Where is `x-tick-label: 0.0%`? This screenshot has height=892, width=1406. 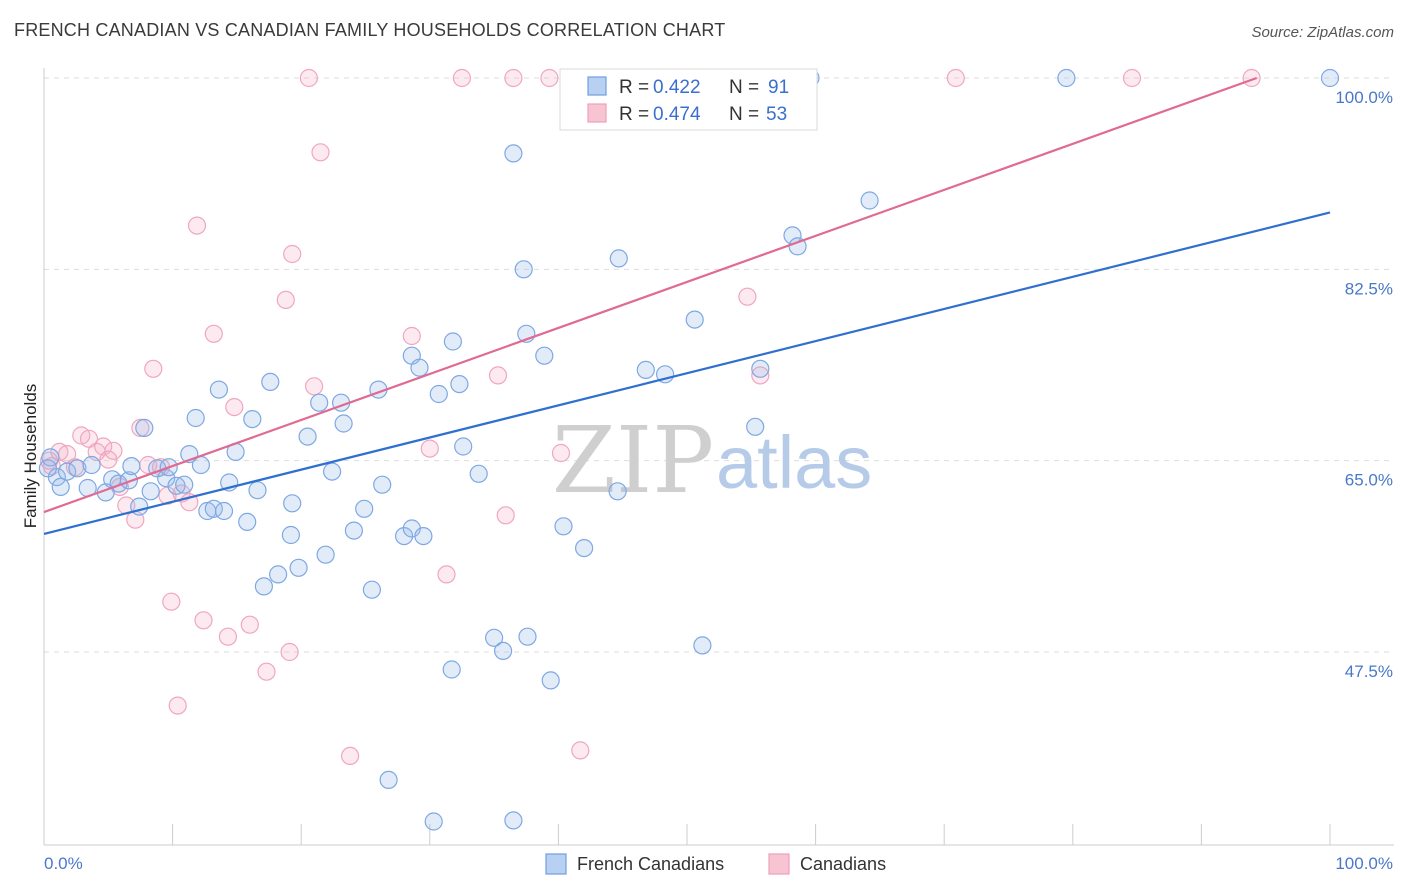 x-tick-label: 0.0% is located at coordinates (63, 863).